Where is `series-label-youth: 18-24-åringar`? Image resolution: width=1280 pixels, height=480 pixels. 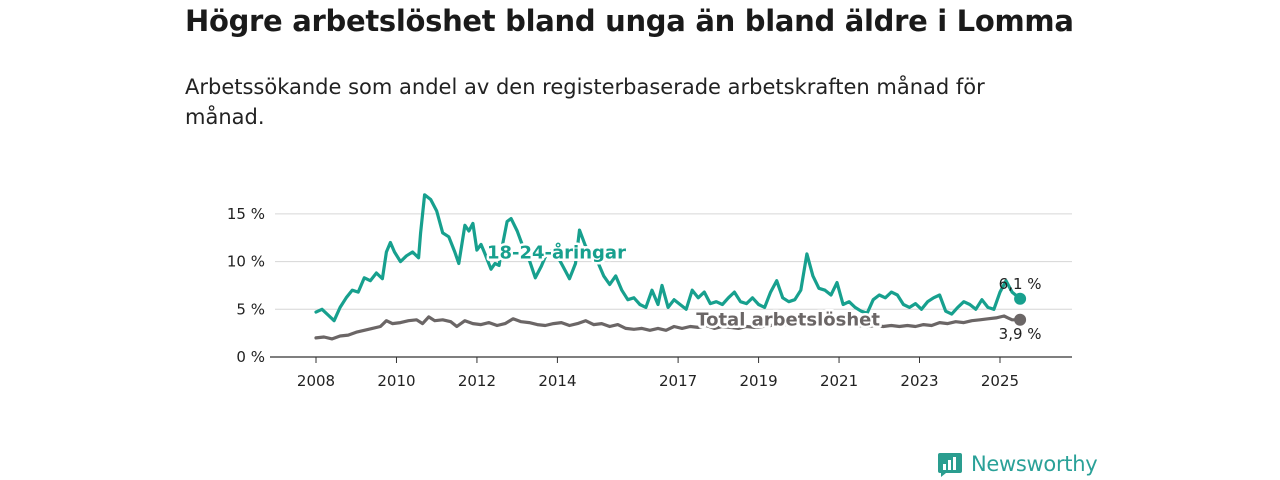 series-label-youth: 18-24-åringar is located at coordinates (556, 253).